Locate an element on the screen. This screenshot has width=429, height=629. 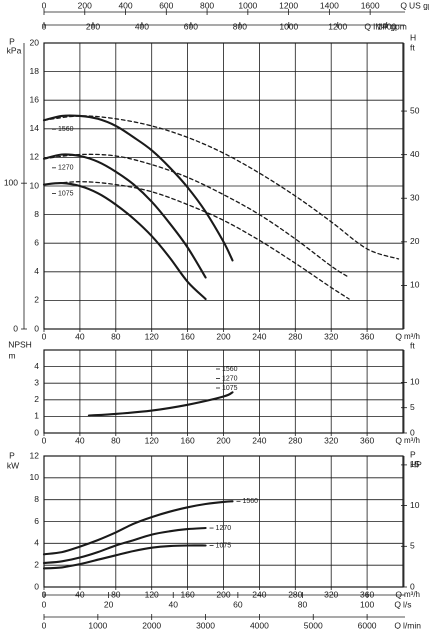
head-x-tick-label: 40 is located at coordinates (80, 336).